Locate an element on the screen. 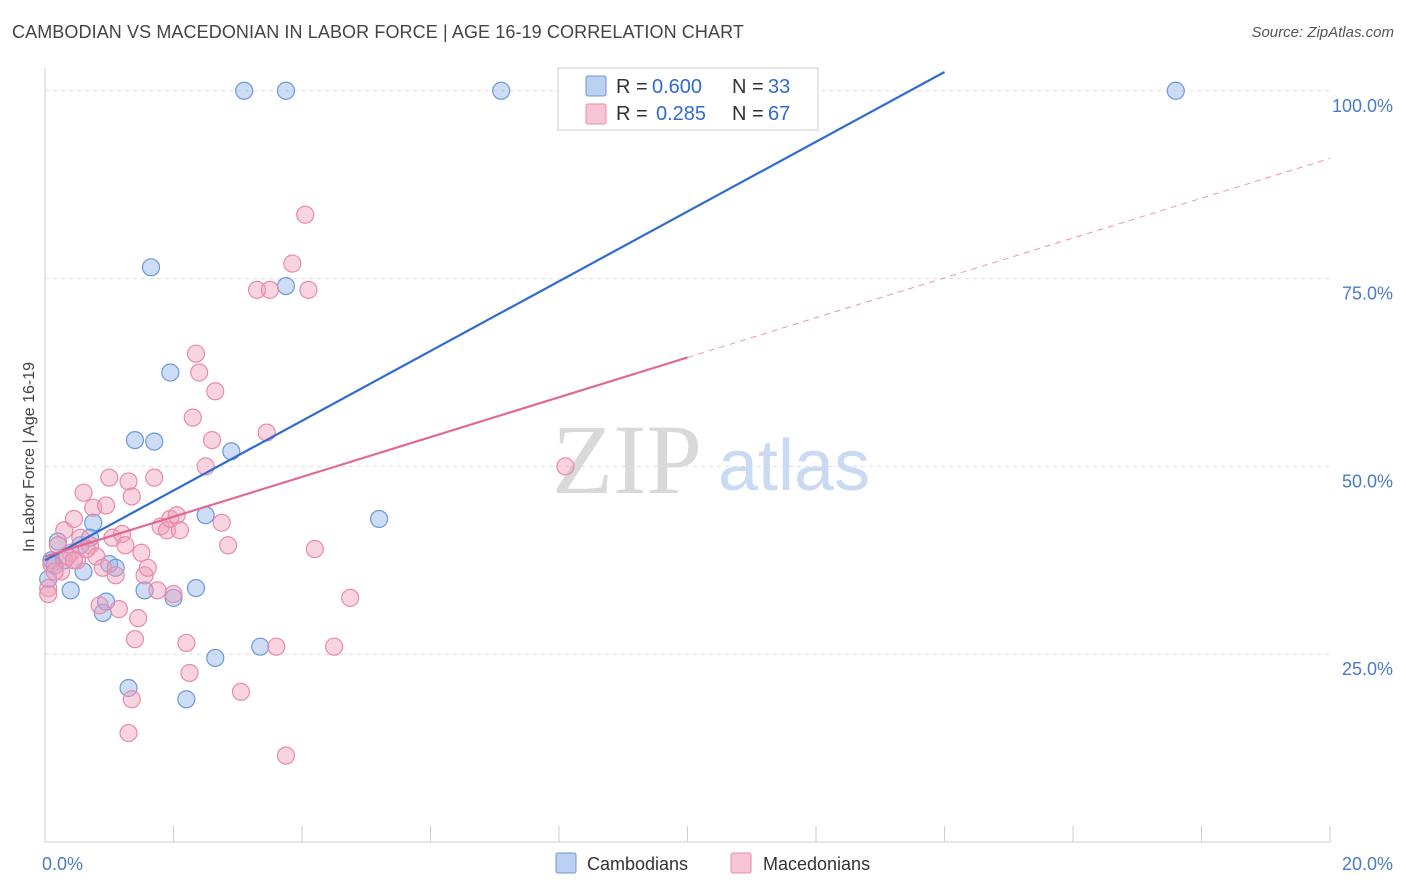 Image resolution: width=1406 pixels, height=892 pixels. source-label: Source: ZipAtlas.com is located at coordinates (1322, 32).